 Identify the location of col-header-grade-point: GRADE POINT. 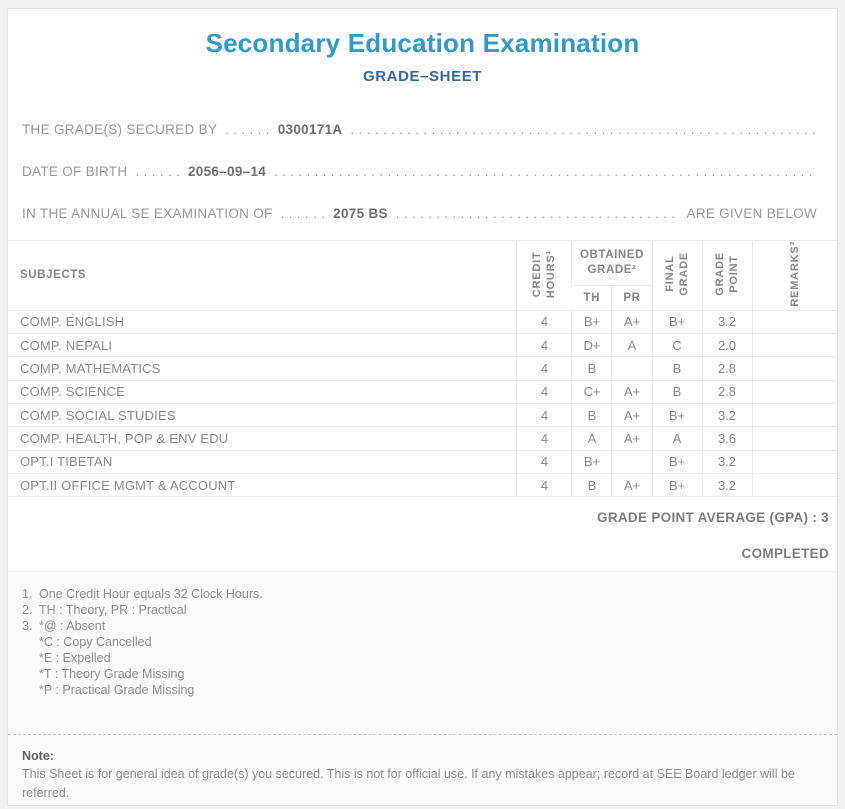
(726, 275).